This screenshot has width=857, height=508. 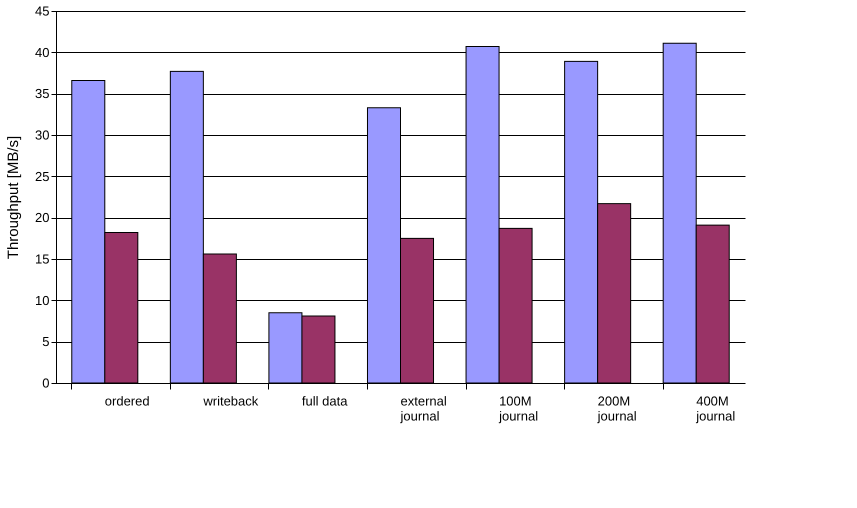 I want to click on y-tick-label: 10, so click(x=42, y=300).